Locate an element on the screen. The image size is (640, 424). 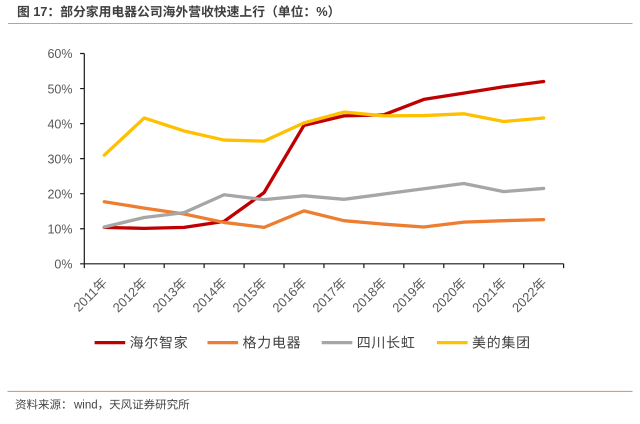
svg-text: wind is located at coordinates (85, 406).